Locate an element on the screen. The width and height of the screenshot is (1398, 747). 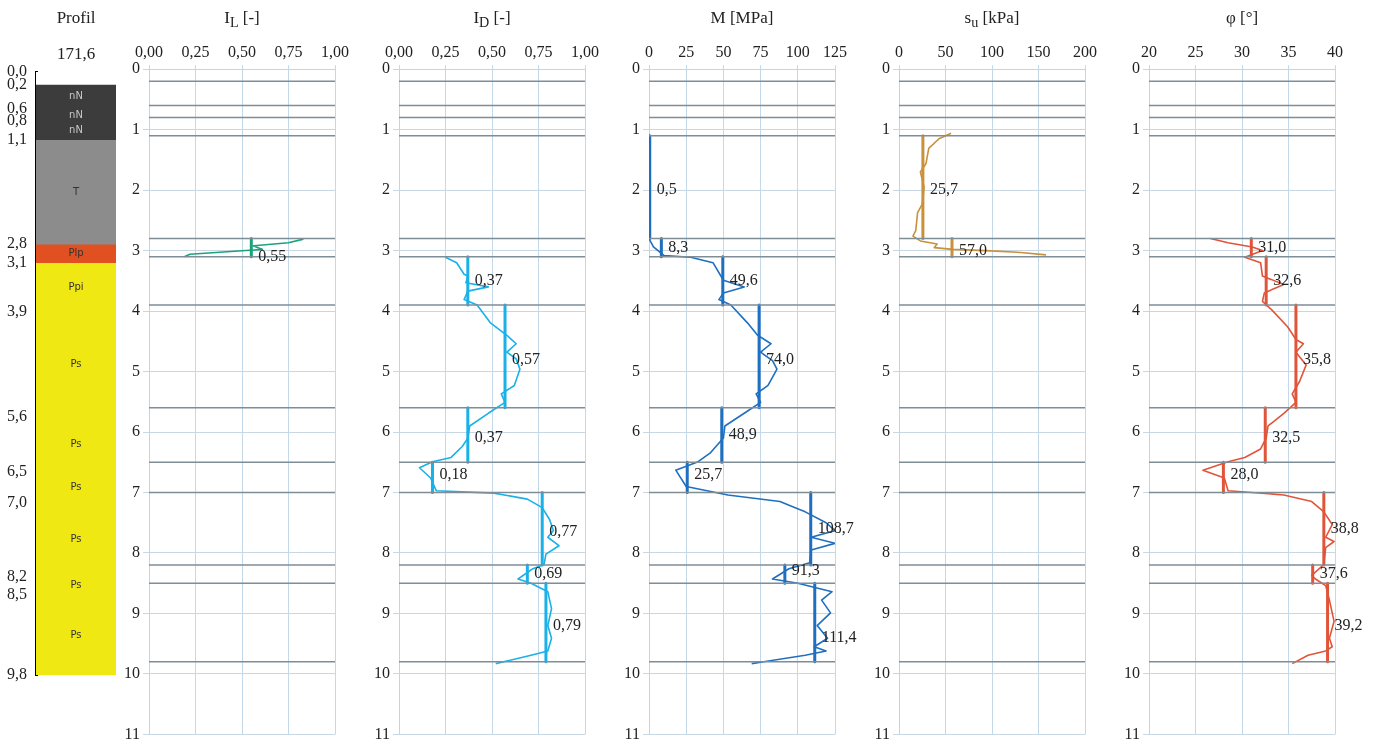
series-label: Ppi is located at coordinates (76, 286).